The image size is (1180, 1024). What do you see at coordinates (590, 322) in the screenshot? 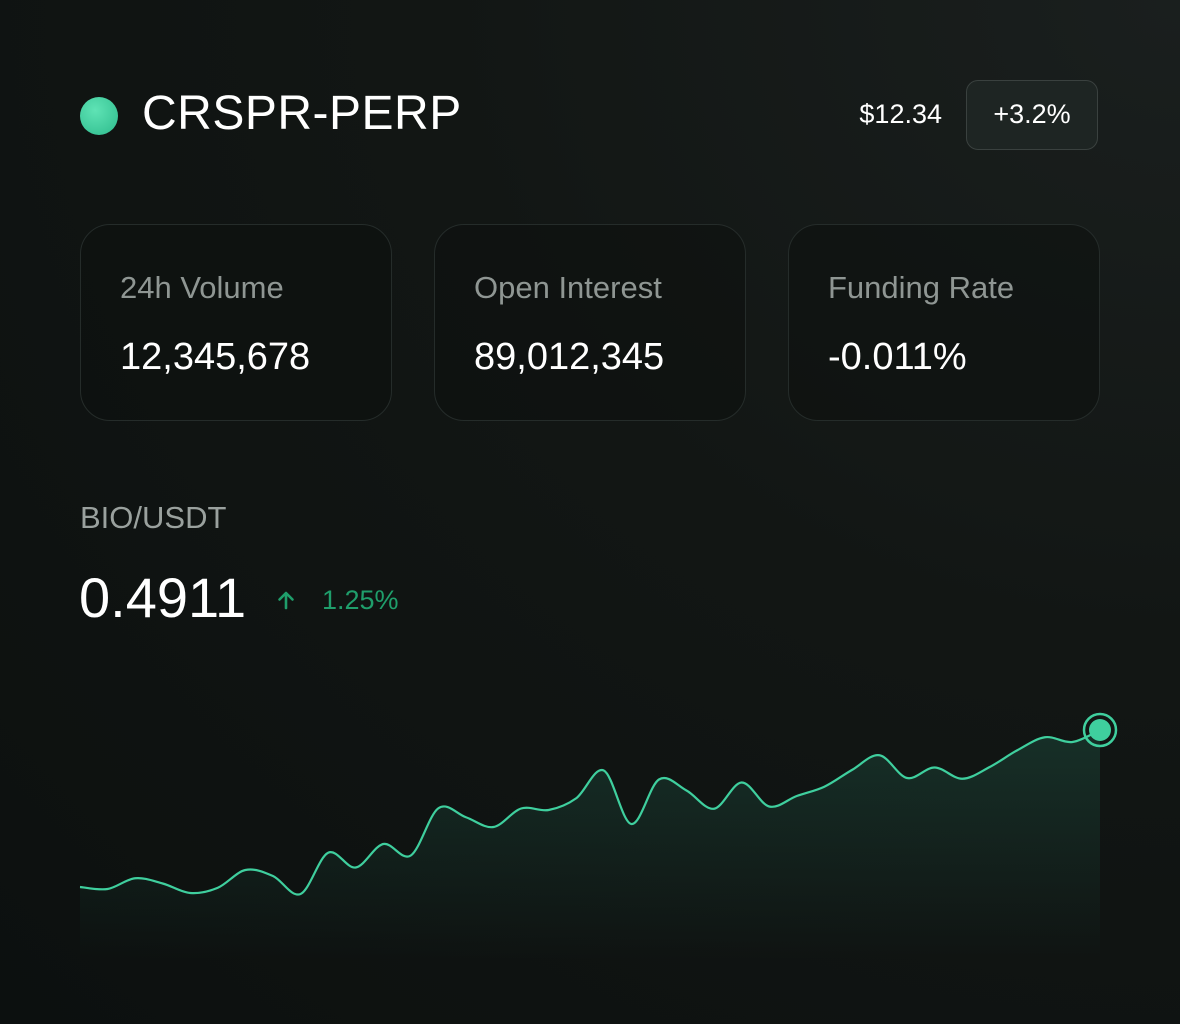
I see `stat-card-open-interest: Open Interest 89,012,345` at bounding box center [590, 322].